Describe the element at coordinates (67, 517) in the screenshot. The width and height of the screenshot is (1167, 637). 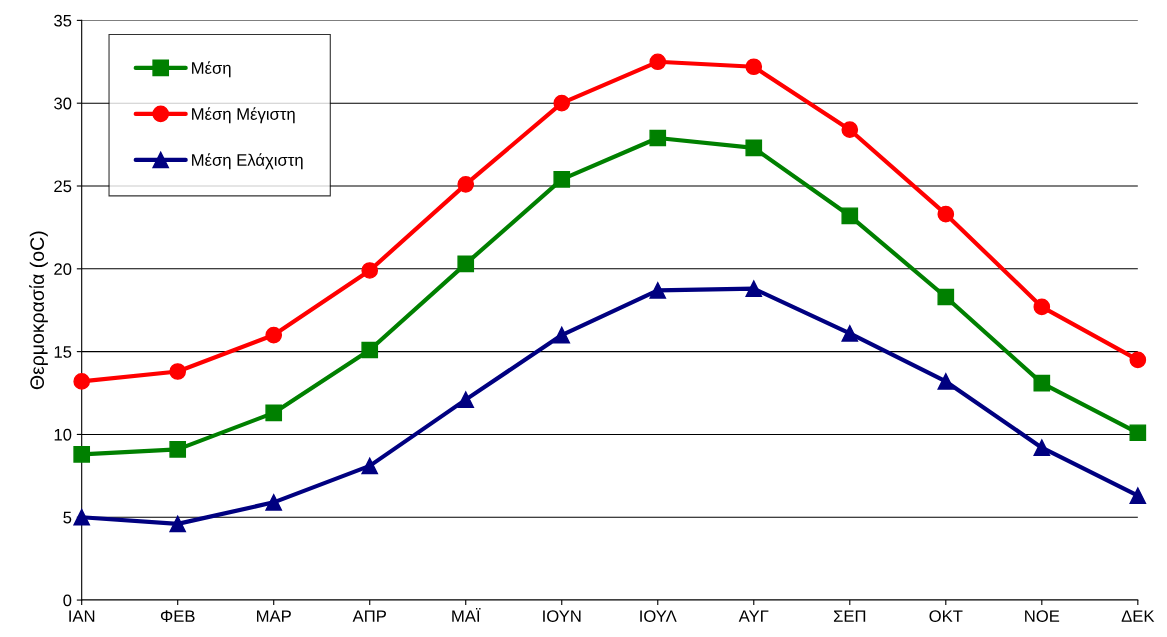
I see `y-tick-label: 5` at that location.